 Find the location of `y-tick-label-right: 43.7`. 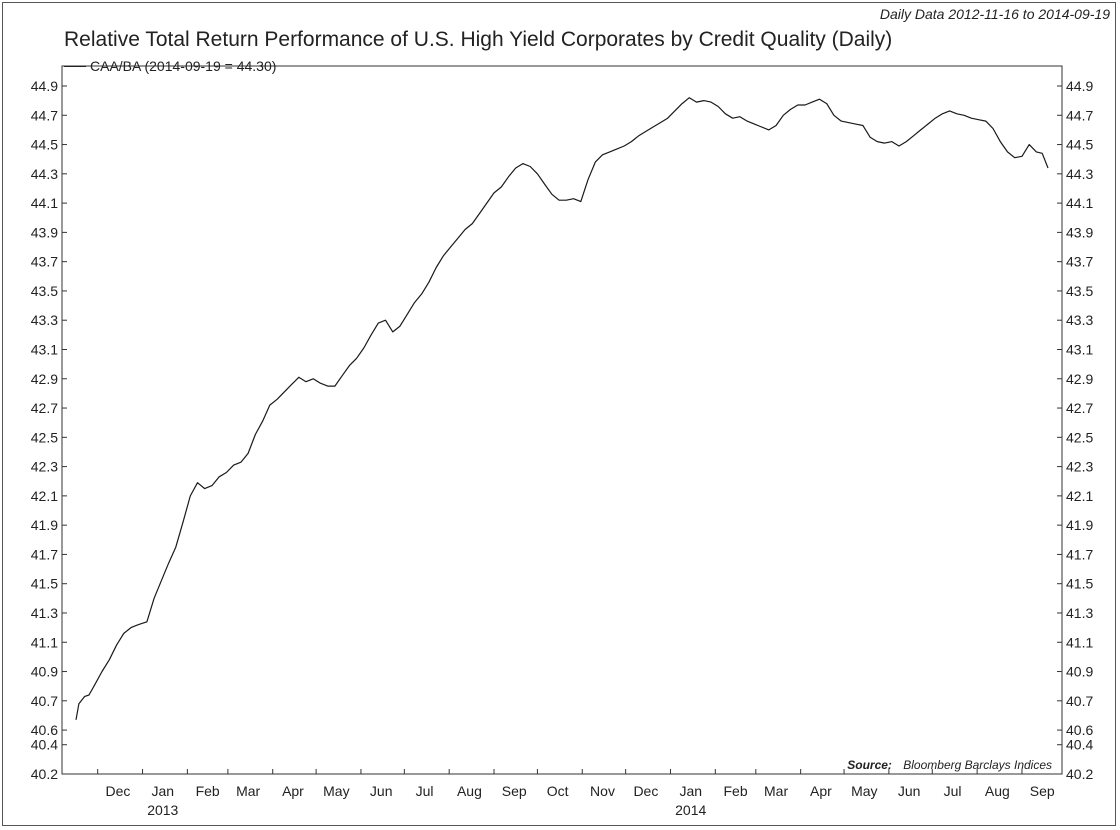

y-tick-label-right: 43.7 is located at coordinates (1079, 262).